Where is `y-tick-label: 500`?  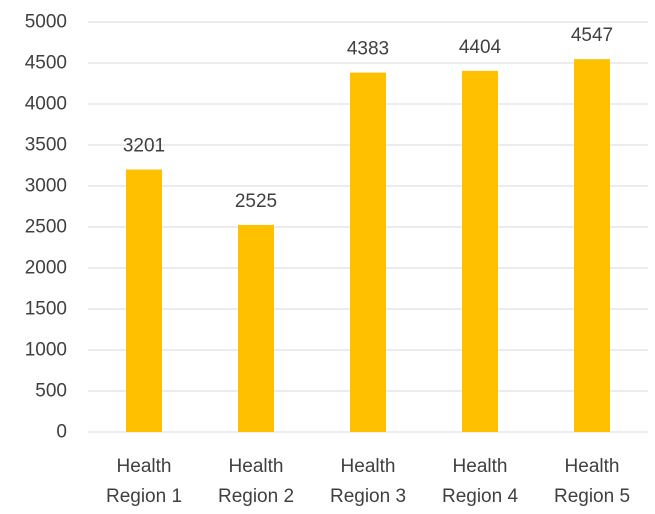 y-tick-label: 500 is located at coordinates (51, 391).